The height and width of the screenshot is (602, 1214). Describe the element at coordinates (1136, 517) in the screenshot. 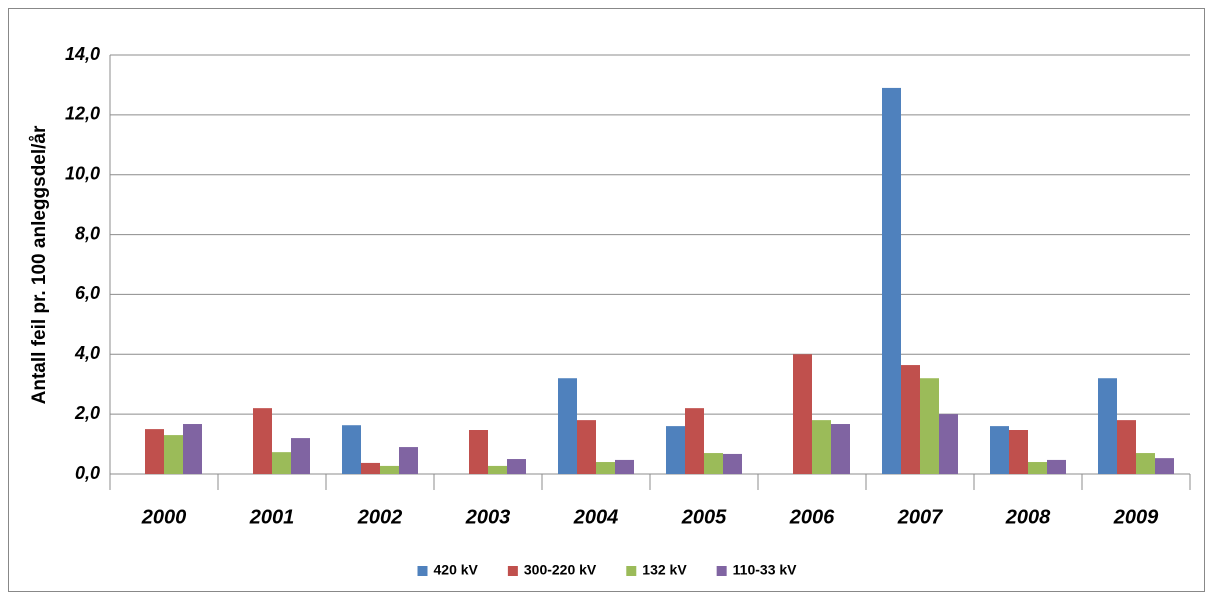

I see `x-tick-label: 2009` at that location.